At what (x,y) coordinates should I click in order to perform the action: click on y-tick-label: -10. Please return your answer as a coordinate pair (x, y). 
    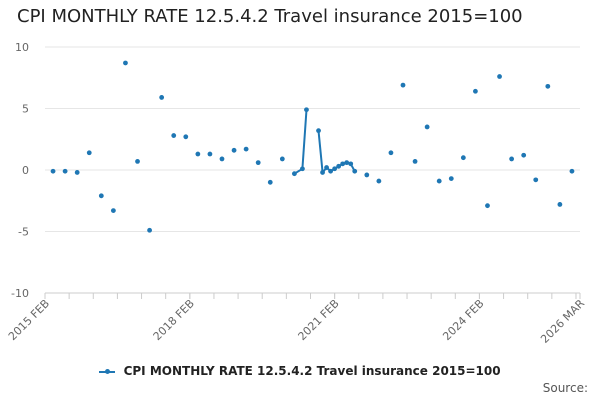
    Looking at the image, I should click on (20, 293).